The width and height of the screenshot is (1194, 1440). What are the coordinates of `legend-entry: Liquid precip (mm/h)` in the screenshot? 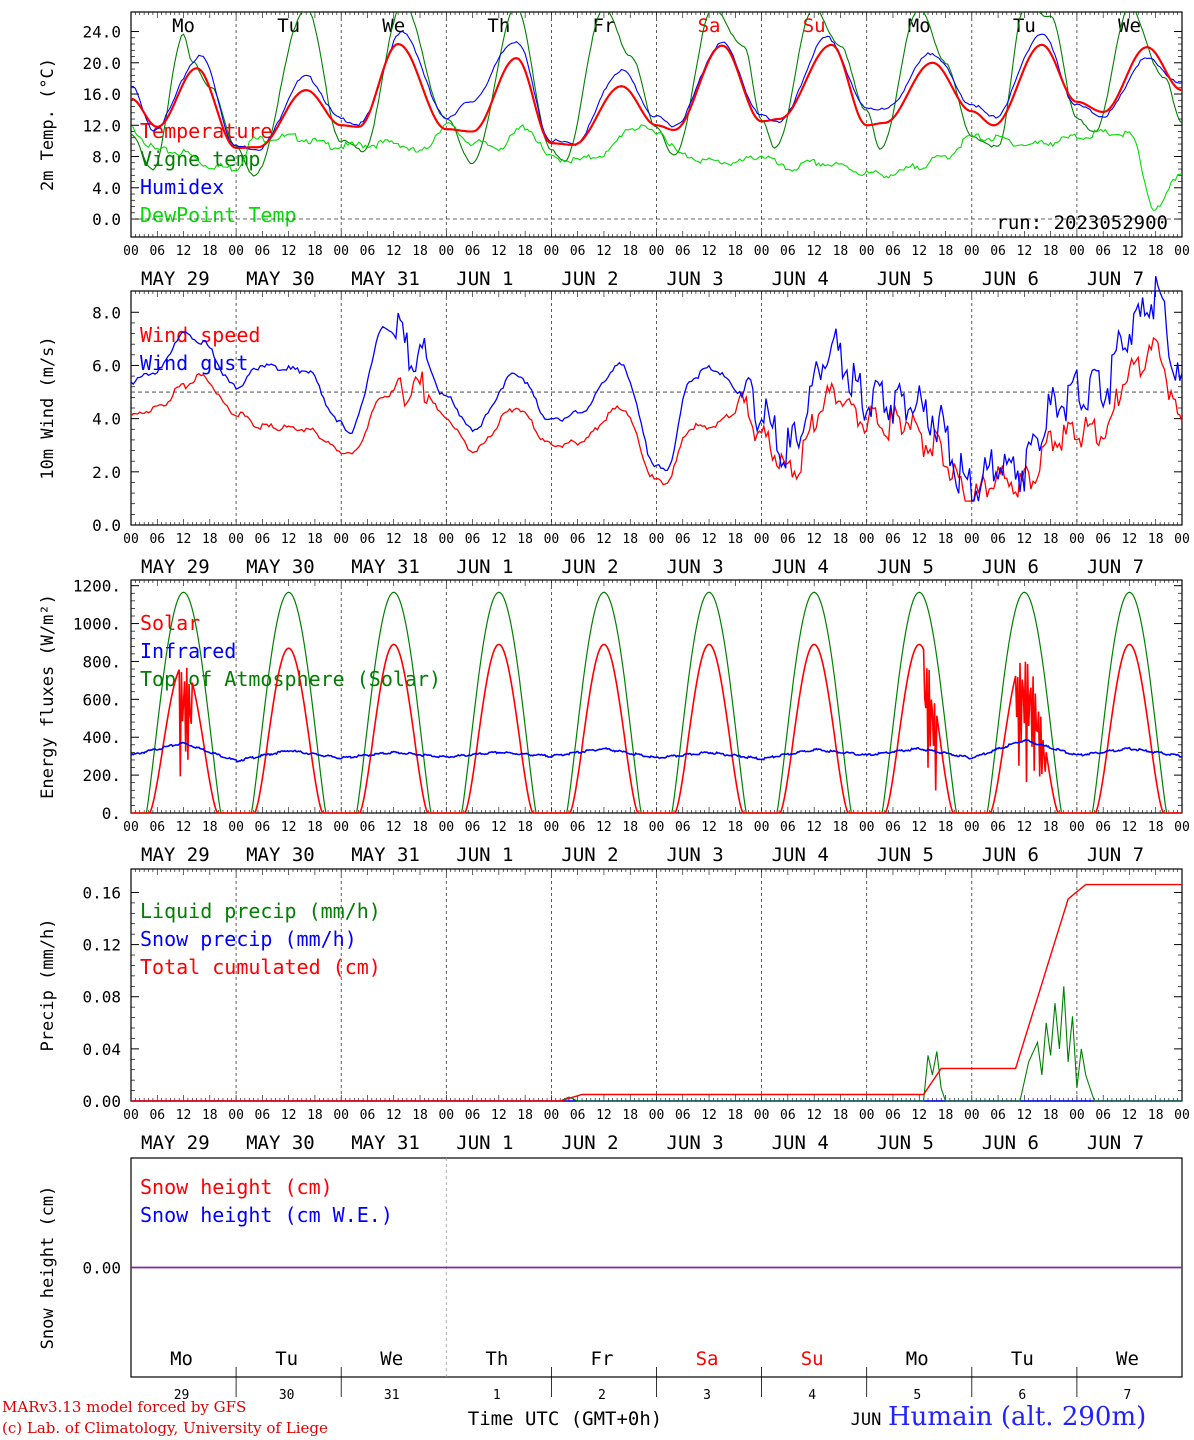 It's located at (260, 911).